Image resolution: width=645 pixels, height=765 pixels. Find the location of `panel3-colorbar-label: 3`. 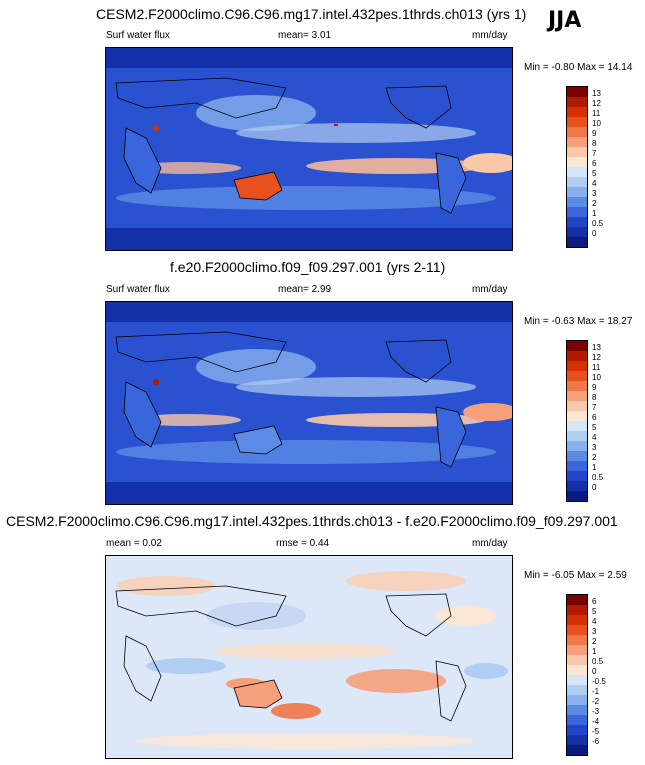

panel3-colorbar-label: 3 is located at coordinates (594, 631).